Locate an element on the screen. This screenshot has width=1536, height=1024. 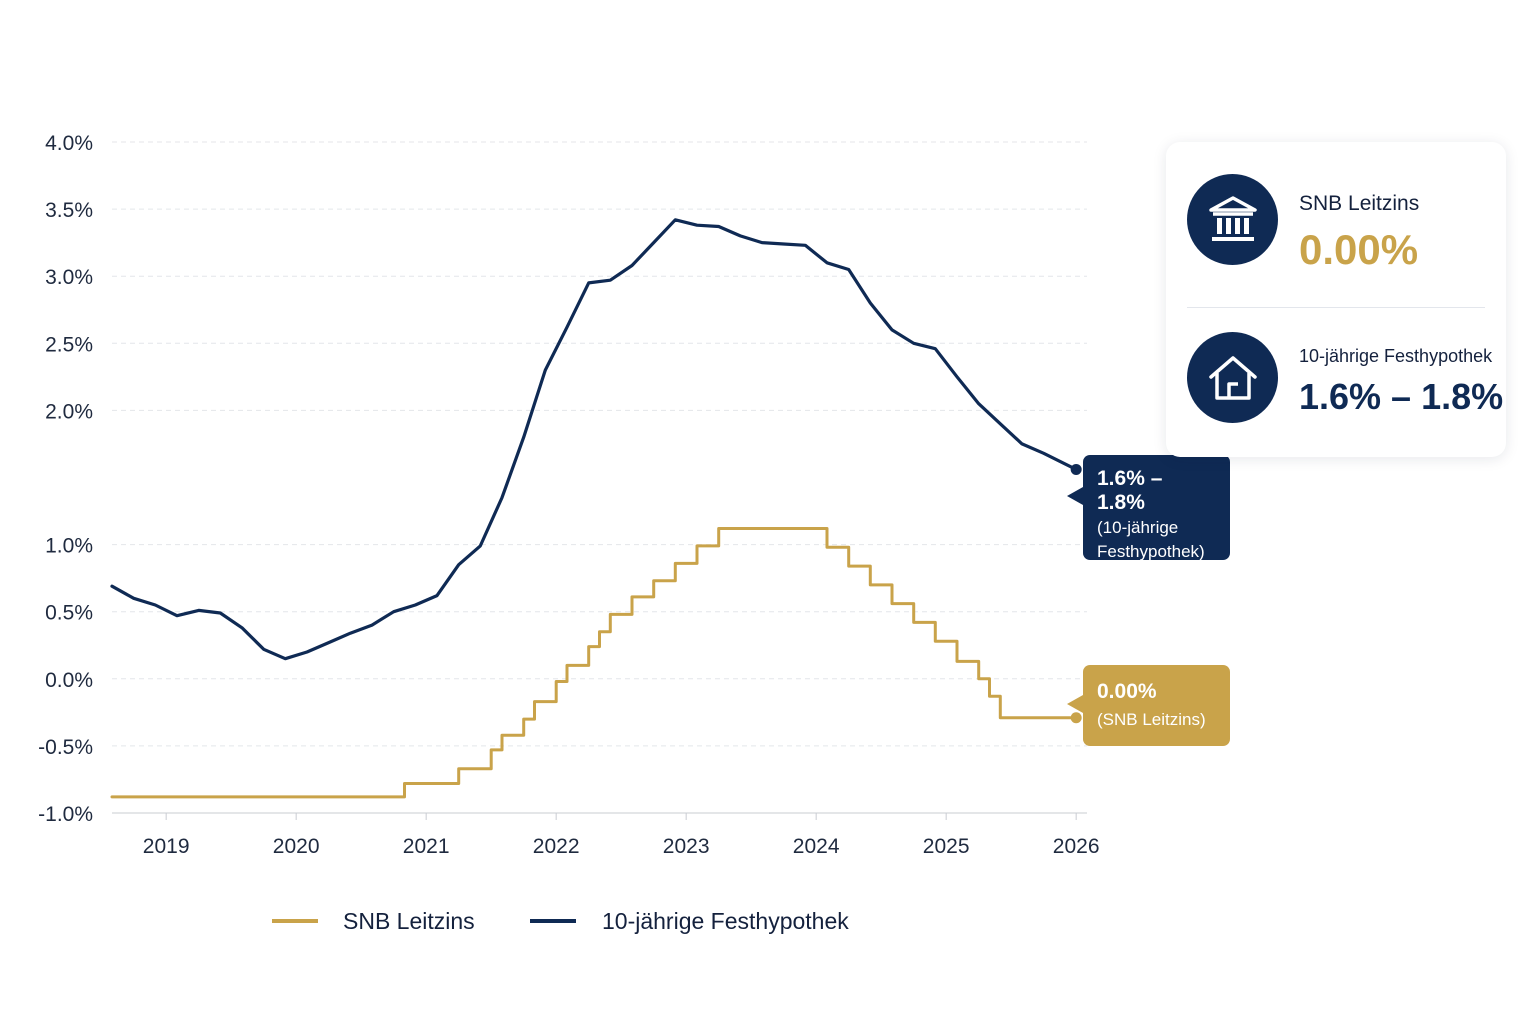
x-tick-label: 2022 is located at coordinates (556, 846).